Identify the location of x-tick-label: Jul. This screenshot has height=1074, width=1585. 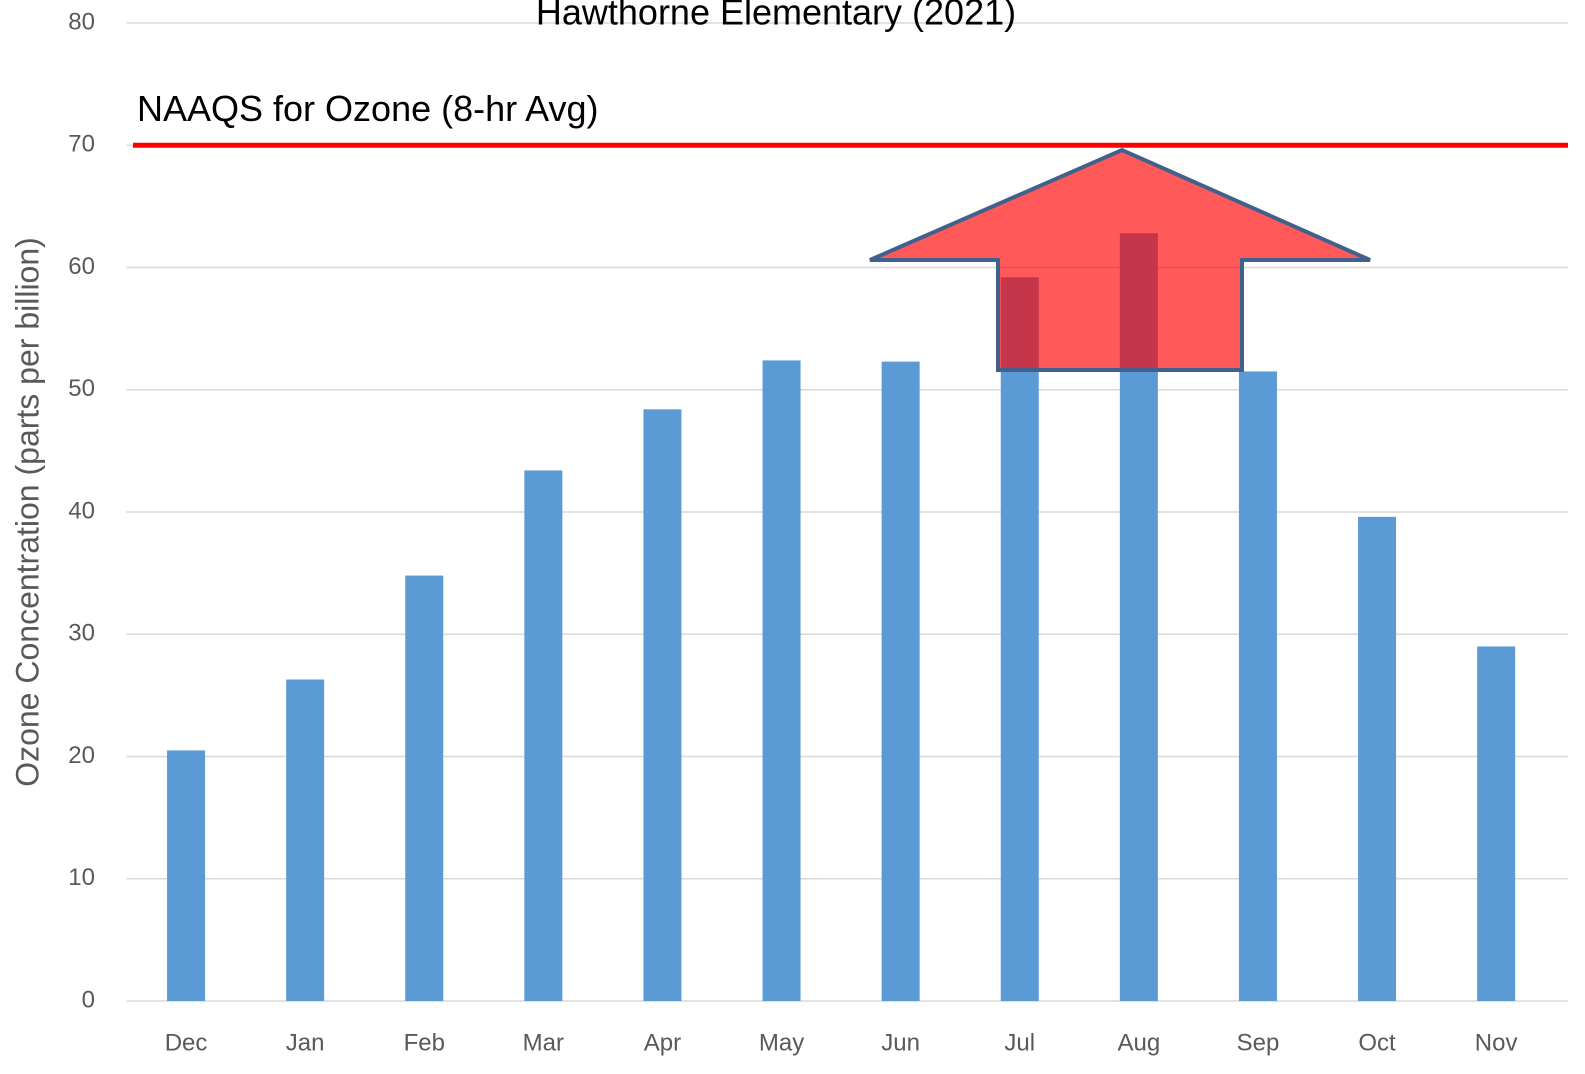
(1019, 1042).